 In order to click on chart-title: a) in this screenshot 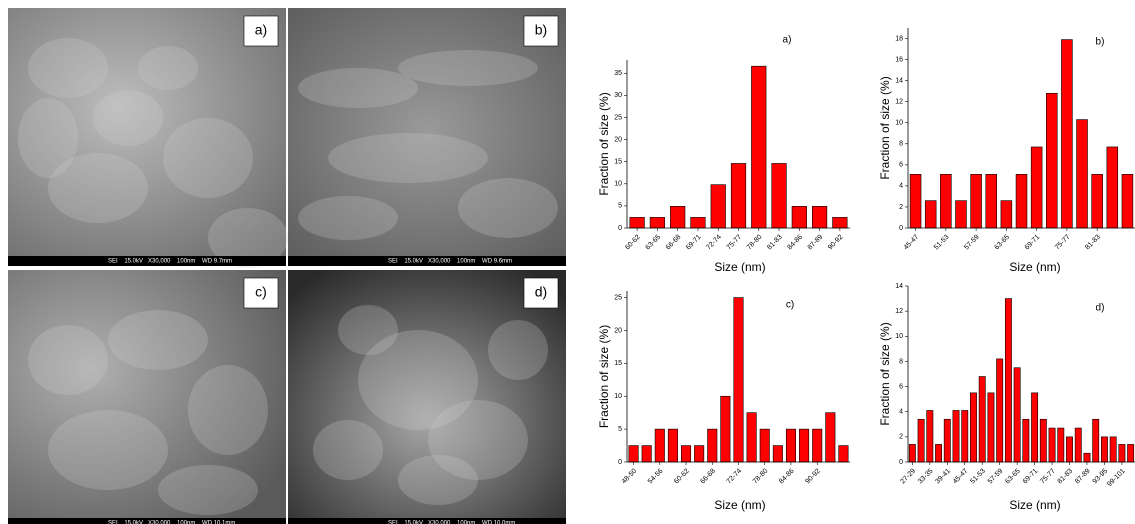, I will do `click(787, 40)`.